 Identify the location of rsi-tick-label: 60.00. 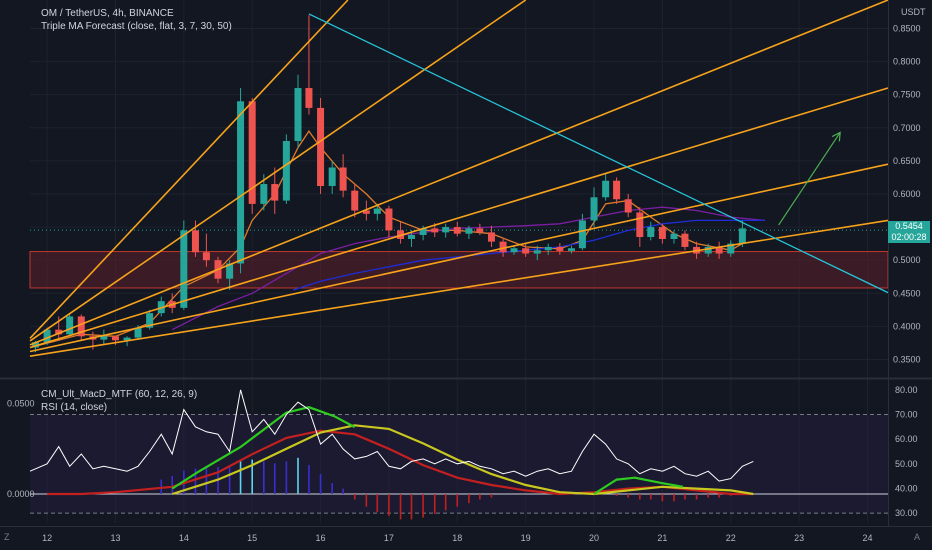
(906, 439).